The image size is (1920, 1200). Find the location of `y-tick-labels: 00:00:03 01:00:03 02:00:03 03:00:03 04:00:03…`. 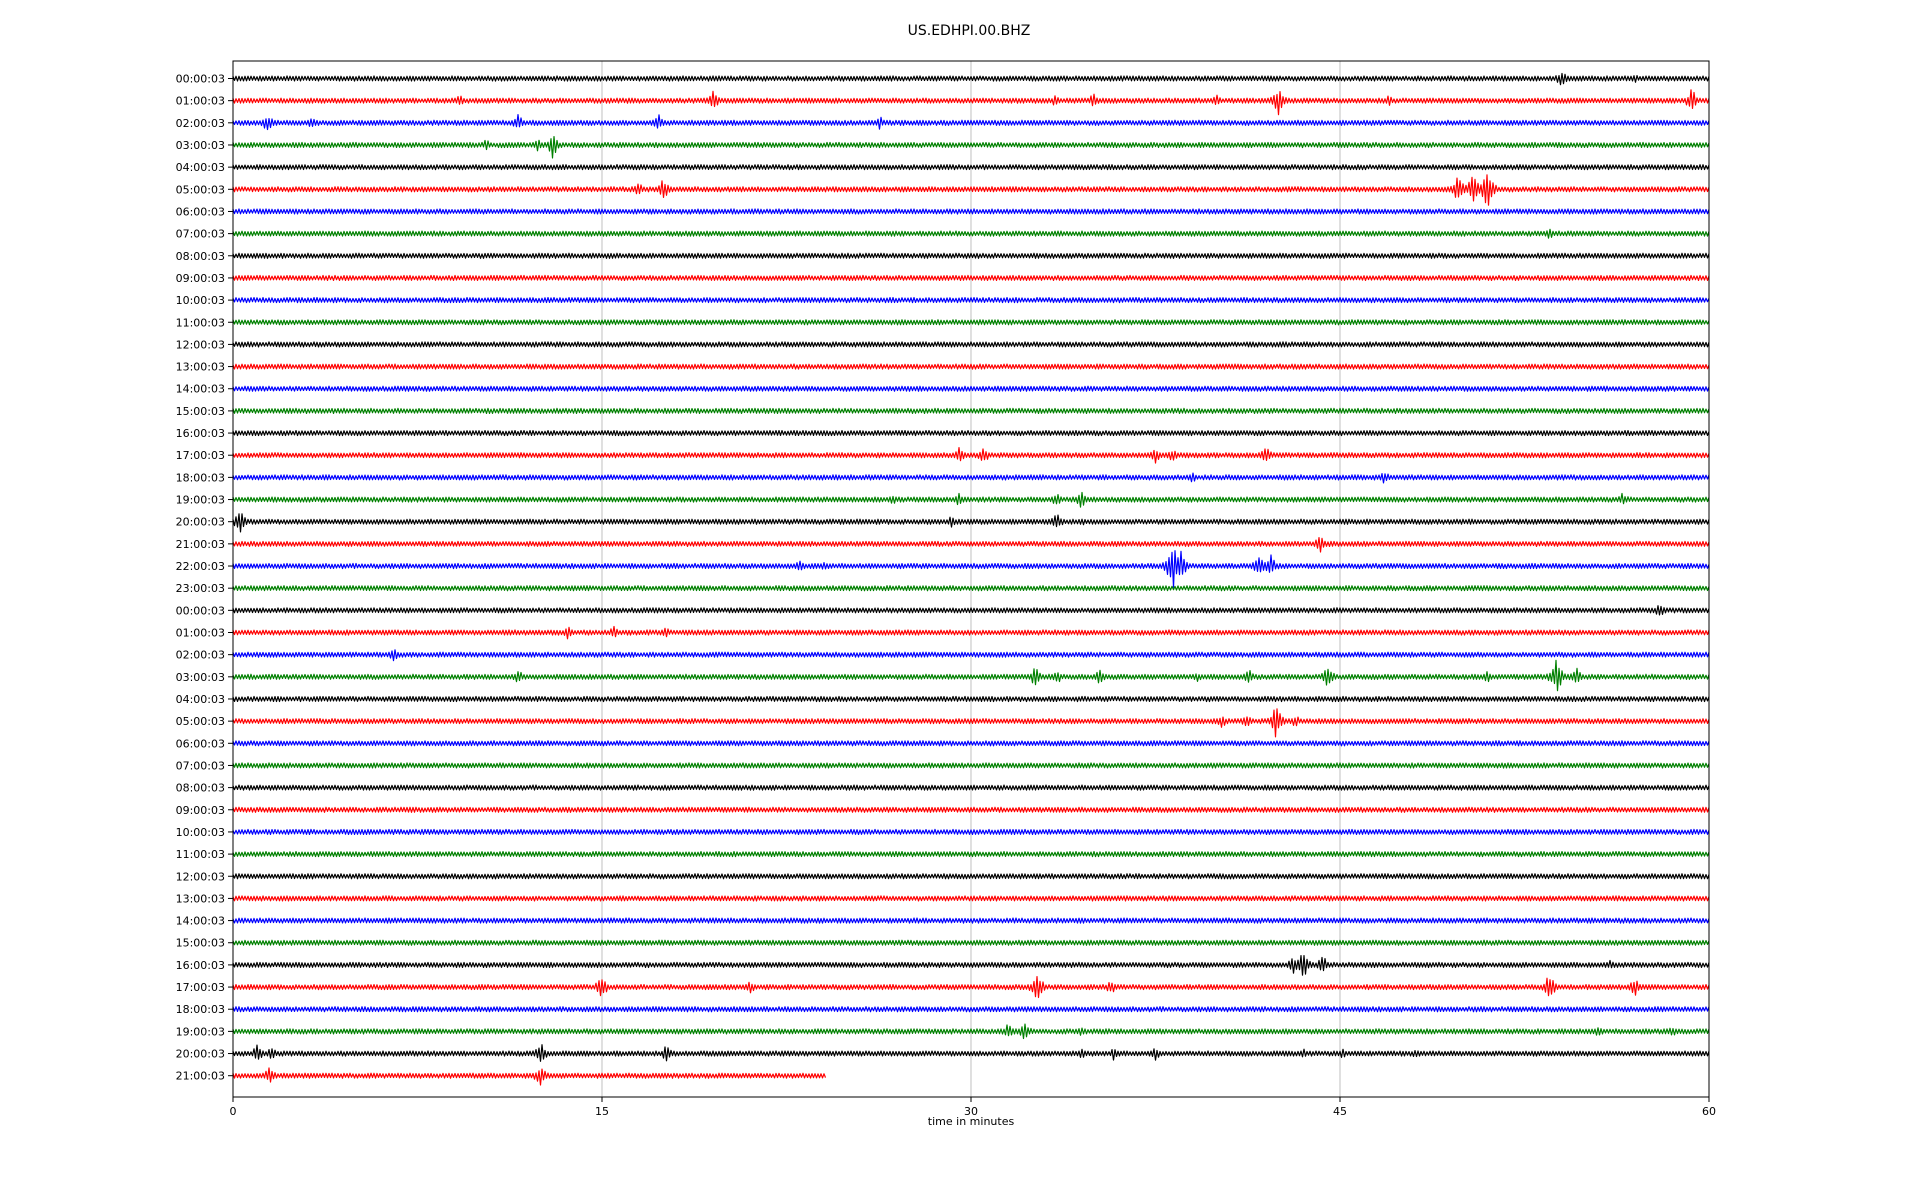

y-tick-labels: 00:00:03 01:00:03 02:00:03 03:00:03 04:00:03… is located at coordinates (204, 578).